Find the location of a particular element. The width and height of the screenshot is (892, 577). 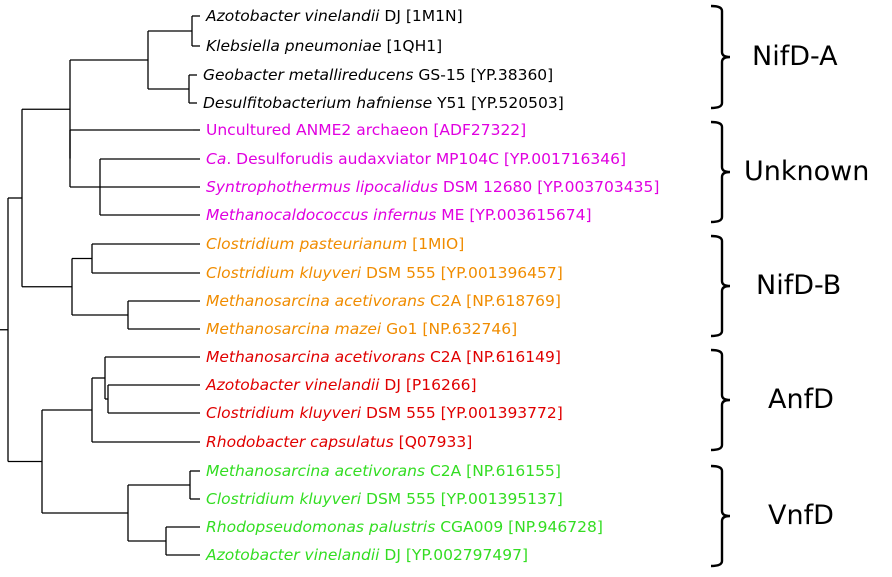

strain-accession: GS-15 [YP.38360] is located at coordinates (483, 75).